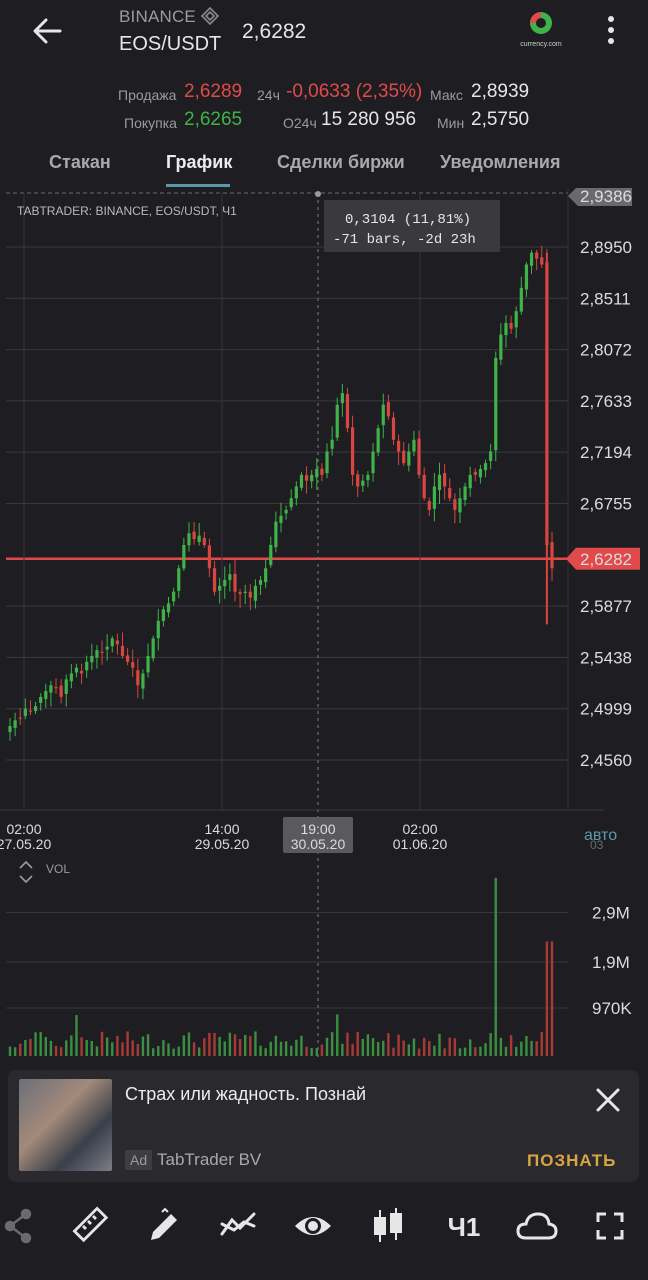  I want to click on currency-com-logo: currency.com, so click(541, 31).